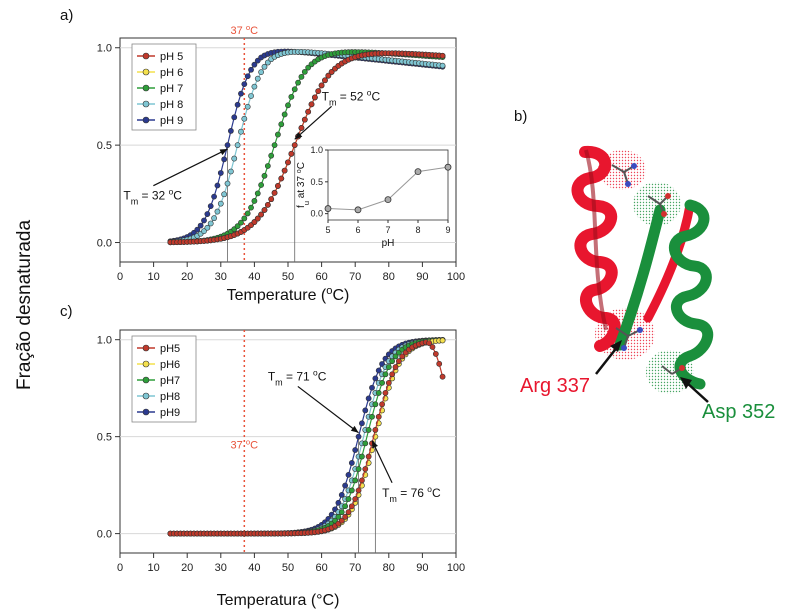  What do you see at coordinates (104, 244) in the screenshot?
I see `y-tick-label: 0.0` at bounding box center [104, 244].